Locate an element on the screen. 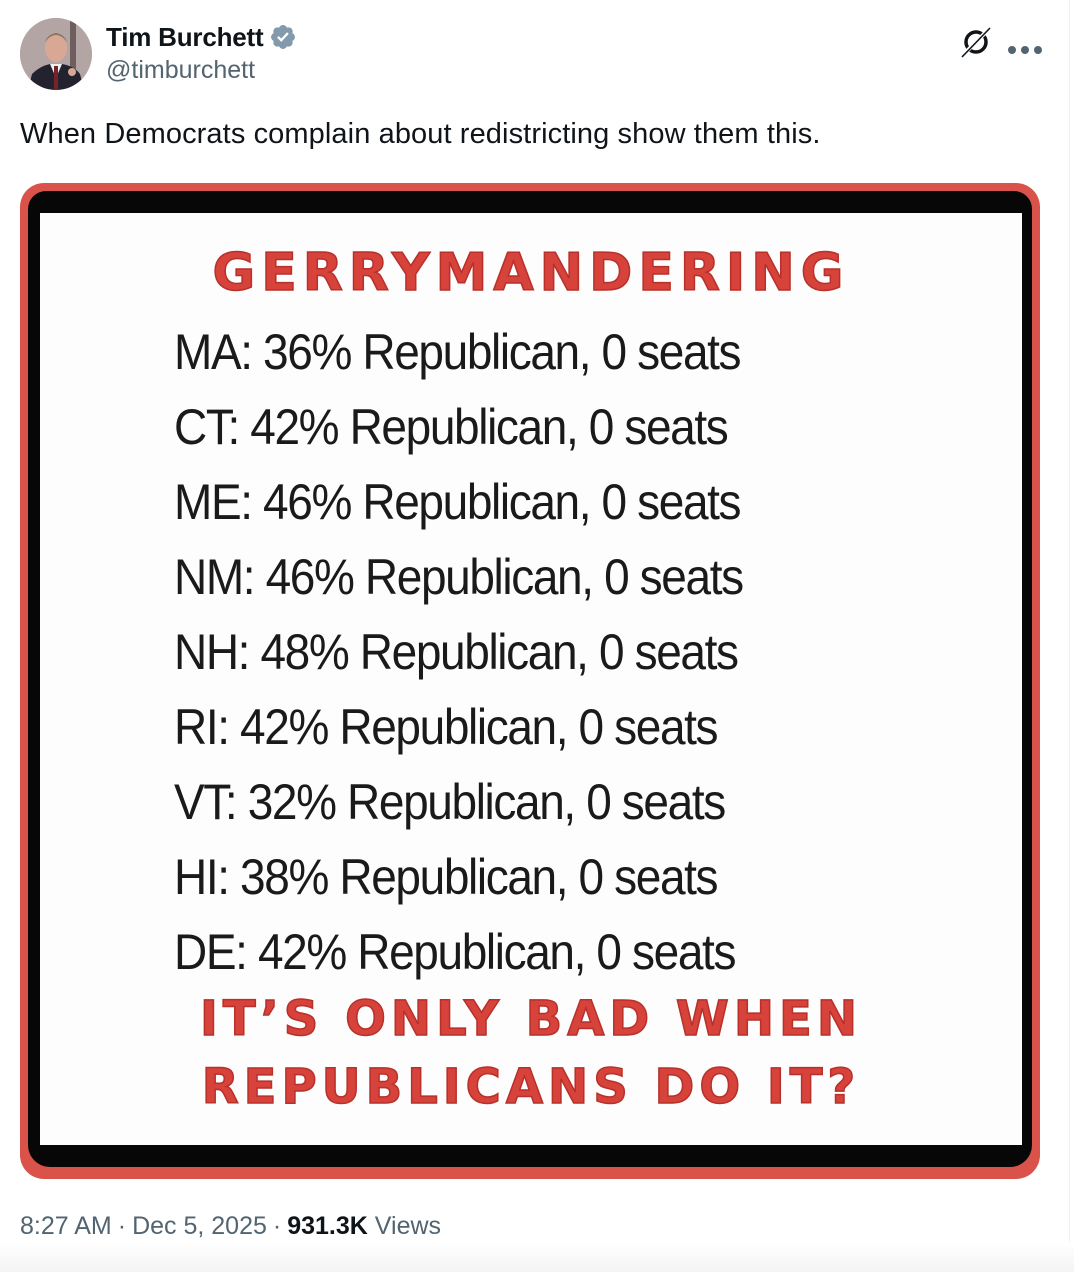 The image size is (1074, 1272). state-row: DE: 42% Republican, 0 seats is located at coordinates (455, 952).